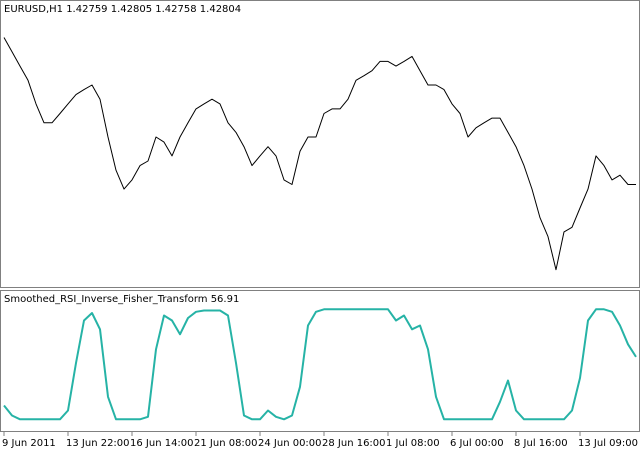 The height and width of the screenshot is (452, 640). Describe the element at coordinates (477, 443) in the screenshot. I see `x-tick-label: 6 Jul 00:00` at that location.